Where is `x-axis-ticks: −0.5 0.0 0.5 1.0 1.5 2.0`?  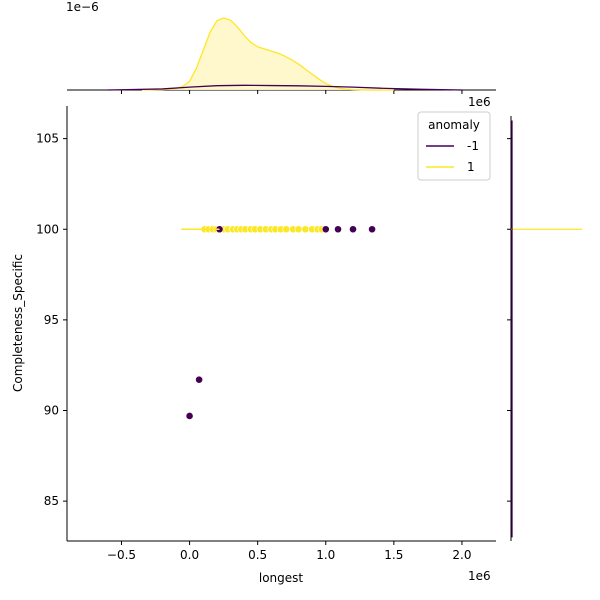
x-axis-ticks: −0.5 0.0 0.5 1.0 1.5 2.0 is located at coordinates (289, 551).